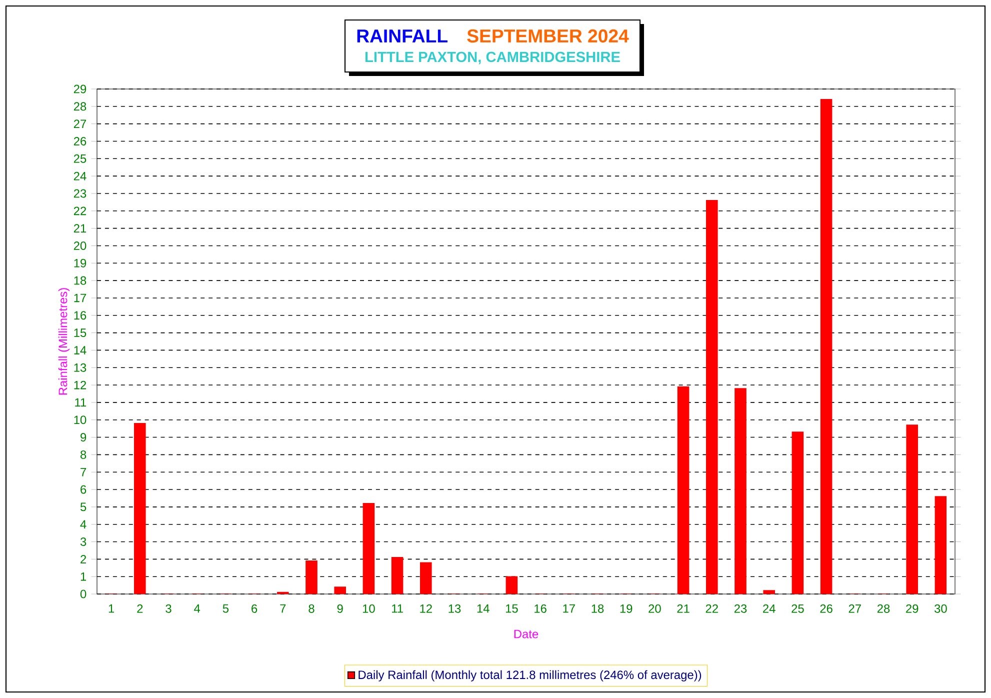 Image resolution: width=991 pixels, height=698 pixels. I want to click on x-tick-label: 4, so click(197, 608).